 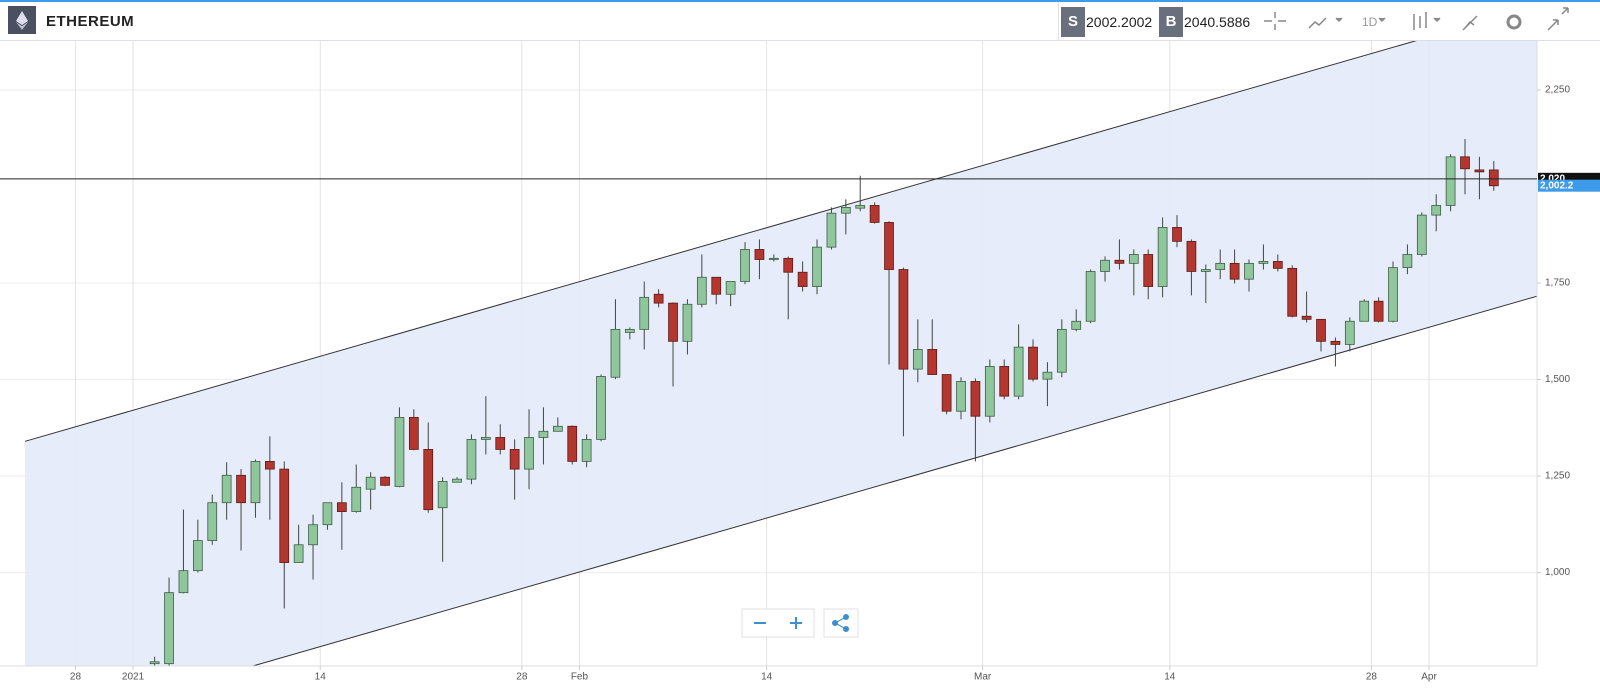 What do you see at coordinates (1557, 283) in the screenshot?
I see `y-tick-label: 1,750` at bounding box center [1557, 283].